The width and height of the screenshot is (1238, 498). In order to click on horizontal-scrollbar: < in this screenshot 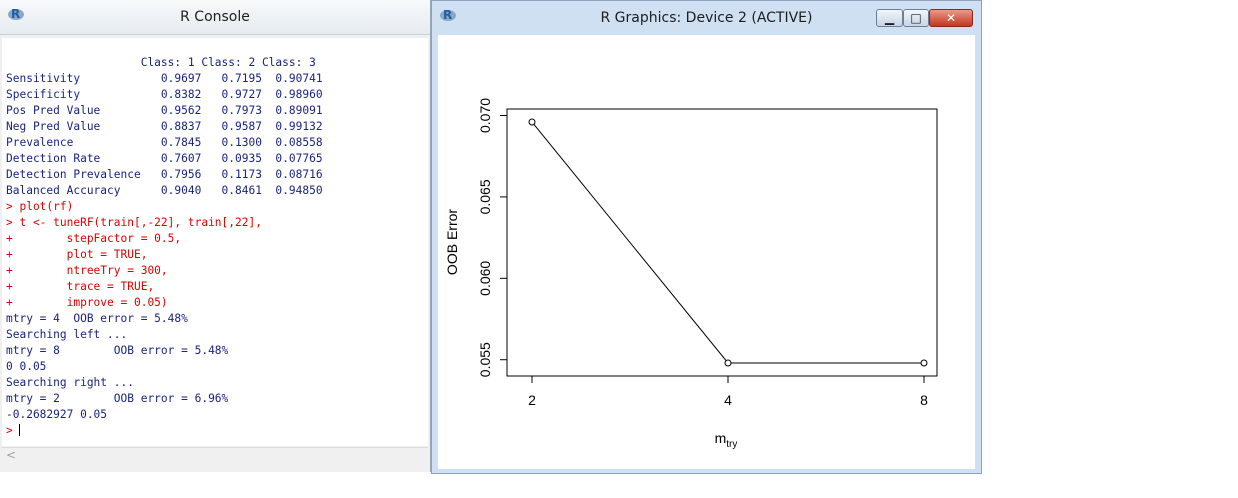, I will do `click(215, 455)`.